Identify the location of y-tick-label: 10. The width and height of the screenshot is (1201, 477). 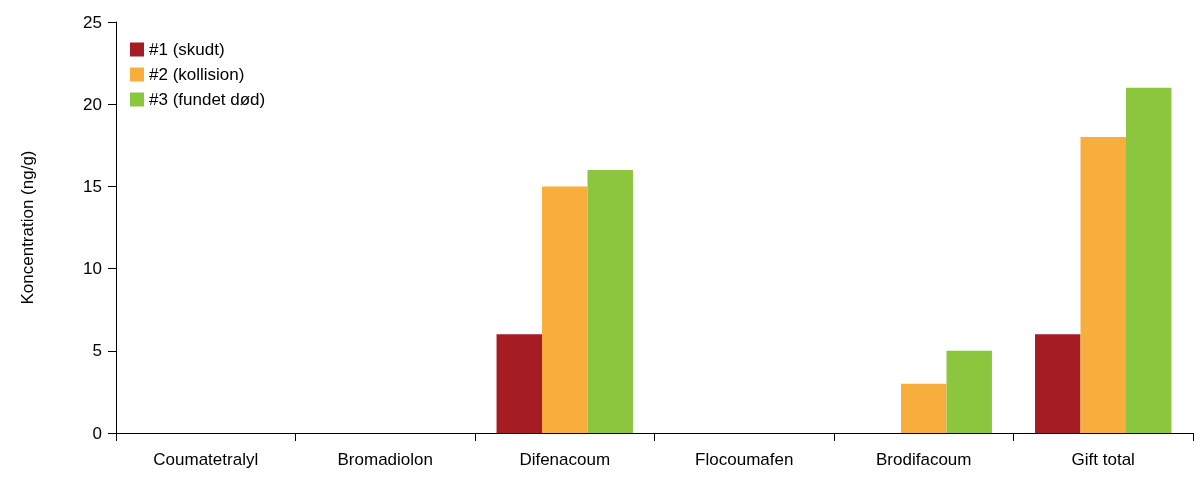
(92, 269).